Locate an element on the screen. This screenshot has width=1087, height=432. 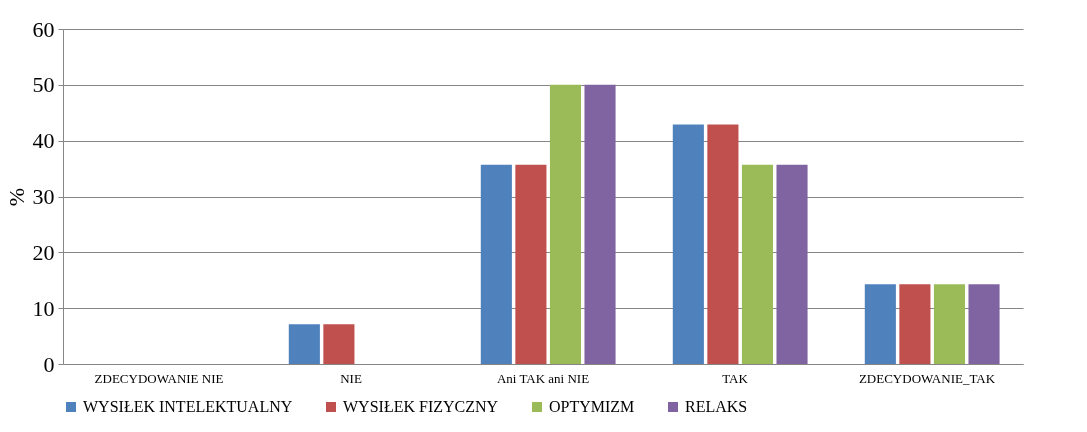
legend-label: WYSIŁEK INTELEKTUALNY is located at coordinates (188, 406).